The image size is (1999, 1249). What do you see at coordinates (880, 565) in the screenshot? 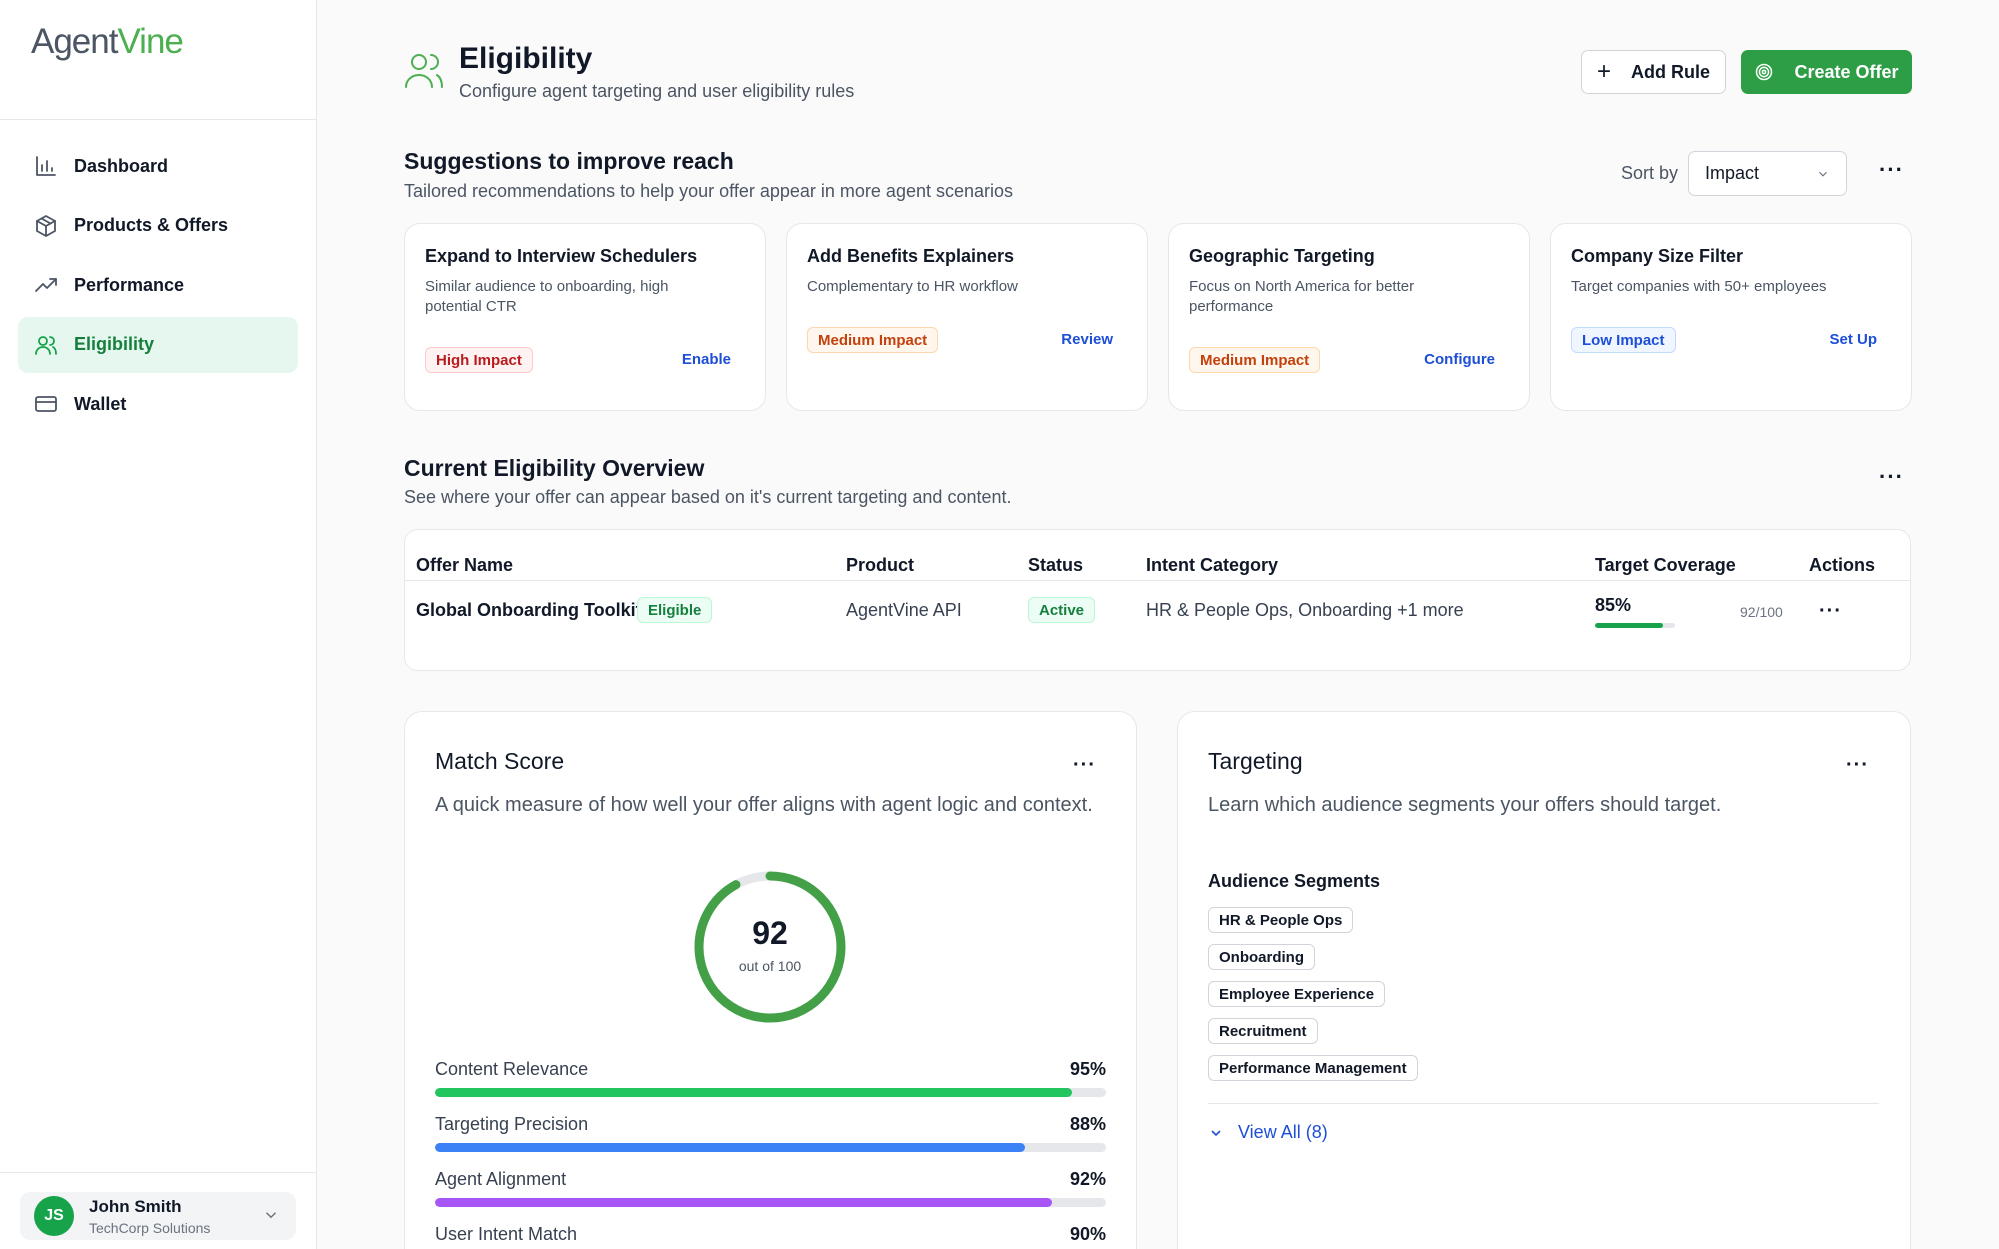
I see `column-header-product: Product` at bounding box center [880, 565].